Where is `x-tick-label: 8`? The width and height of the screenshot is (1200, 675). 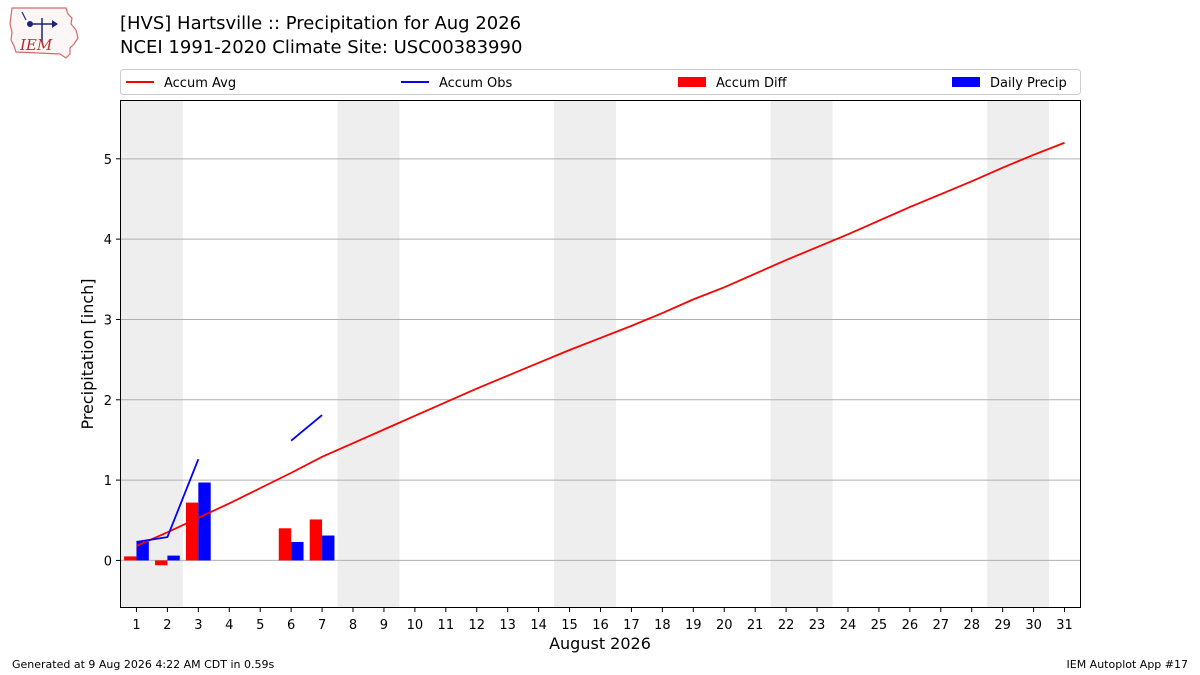 x-tick-label: 8 is located at coordinates (353, 625).